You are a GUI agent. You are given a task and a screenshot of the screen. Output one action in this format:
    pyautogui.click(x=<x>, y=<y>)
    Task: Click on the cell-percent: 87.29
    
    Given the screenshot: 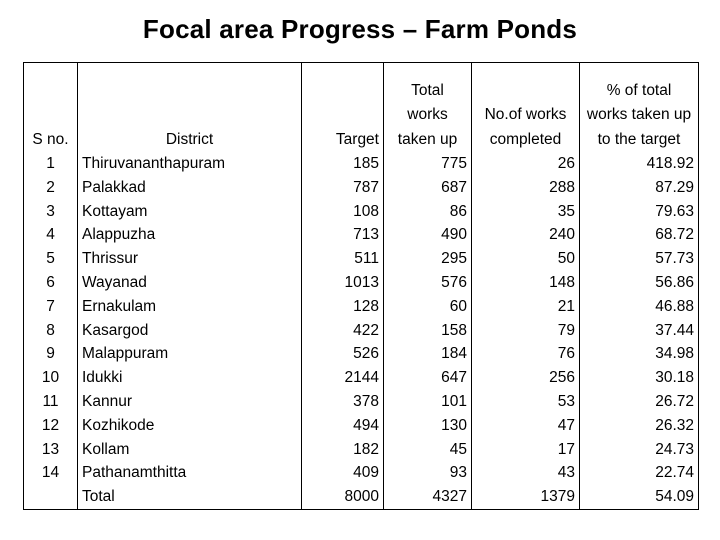 What is the action you would take?
    pyautogui.click(x=639, y=187)
    